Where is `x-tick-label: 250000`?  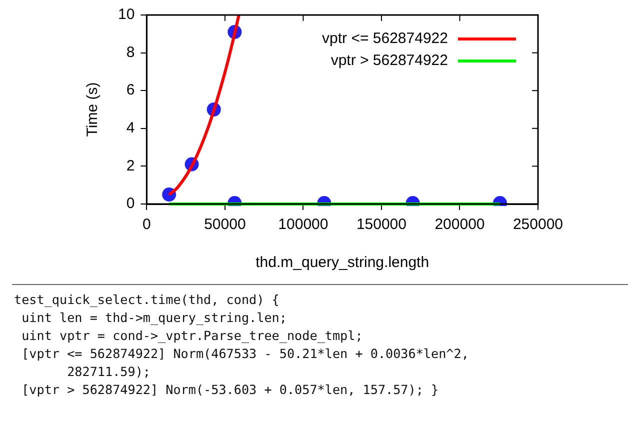 x-tick-label: 250000 is located at coordinates (538, 225).